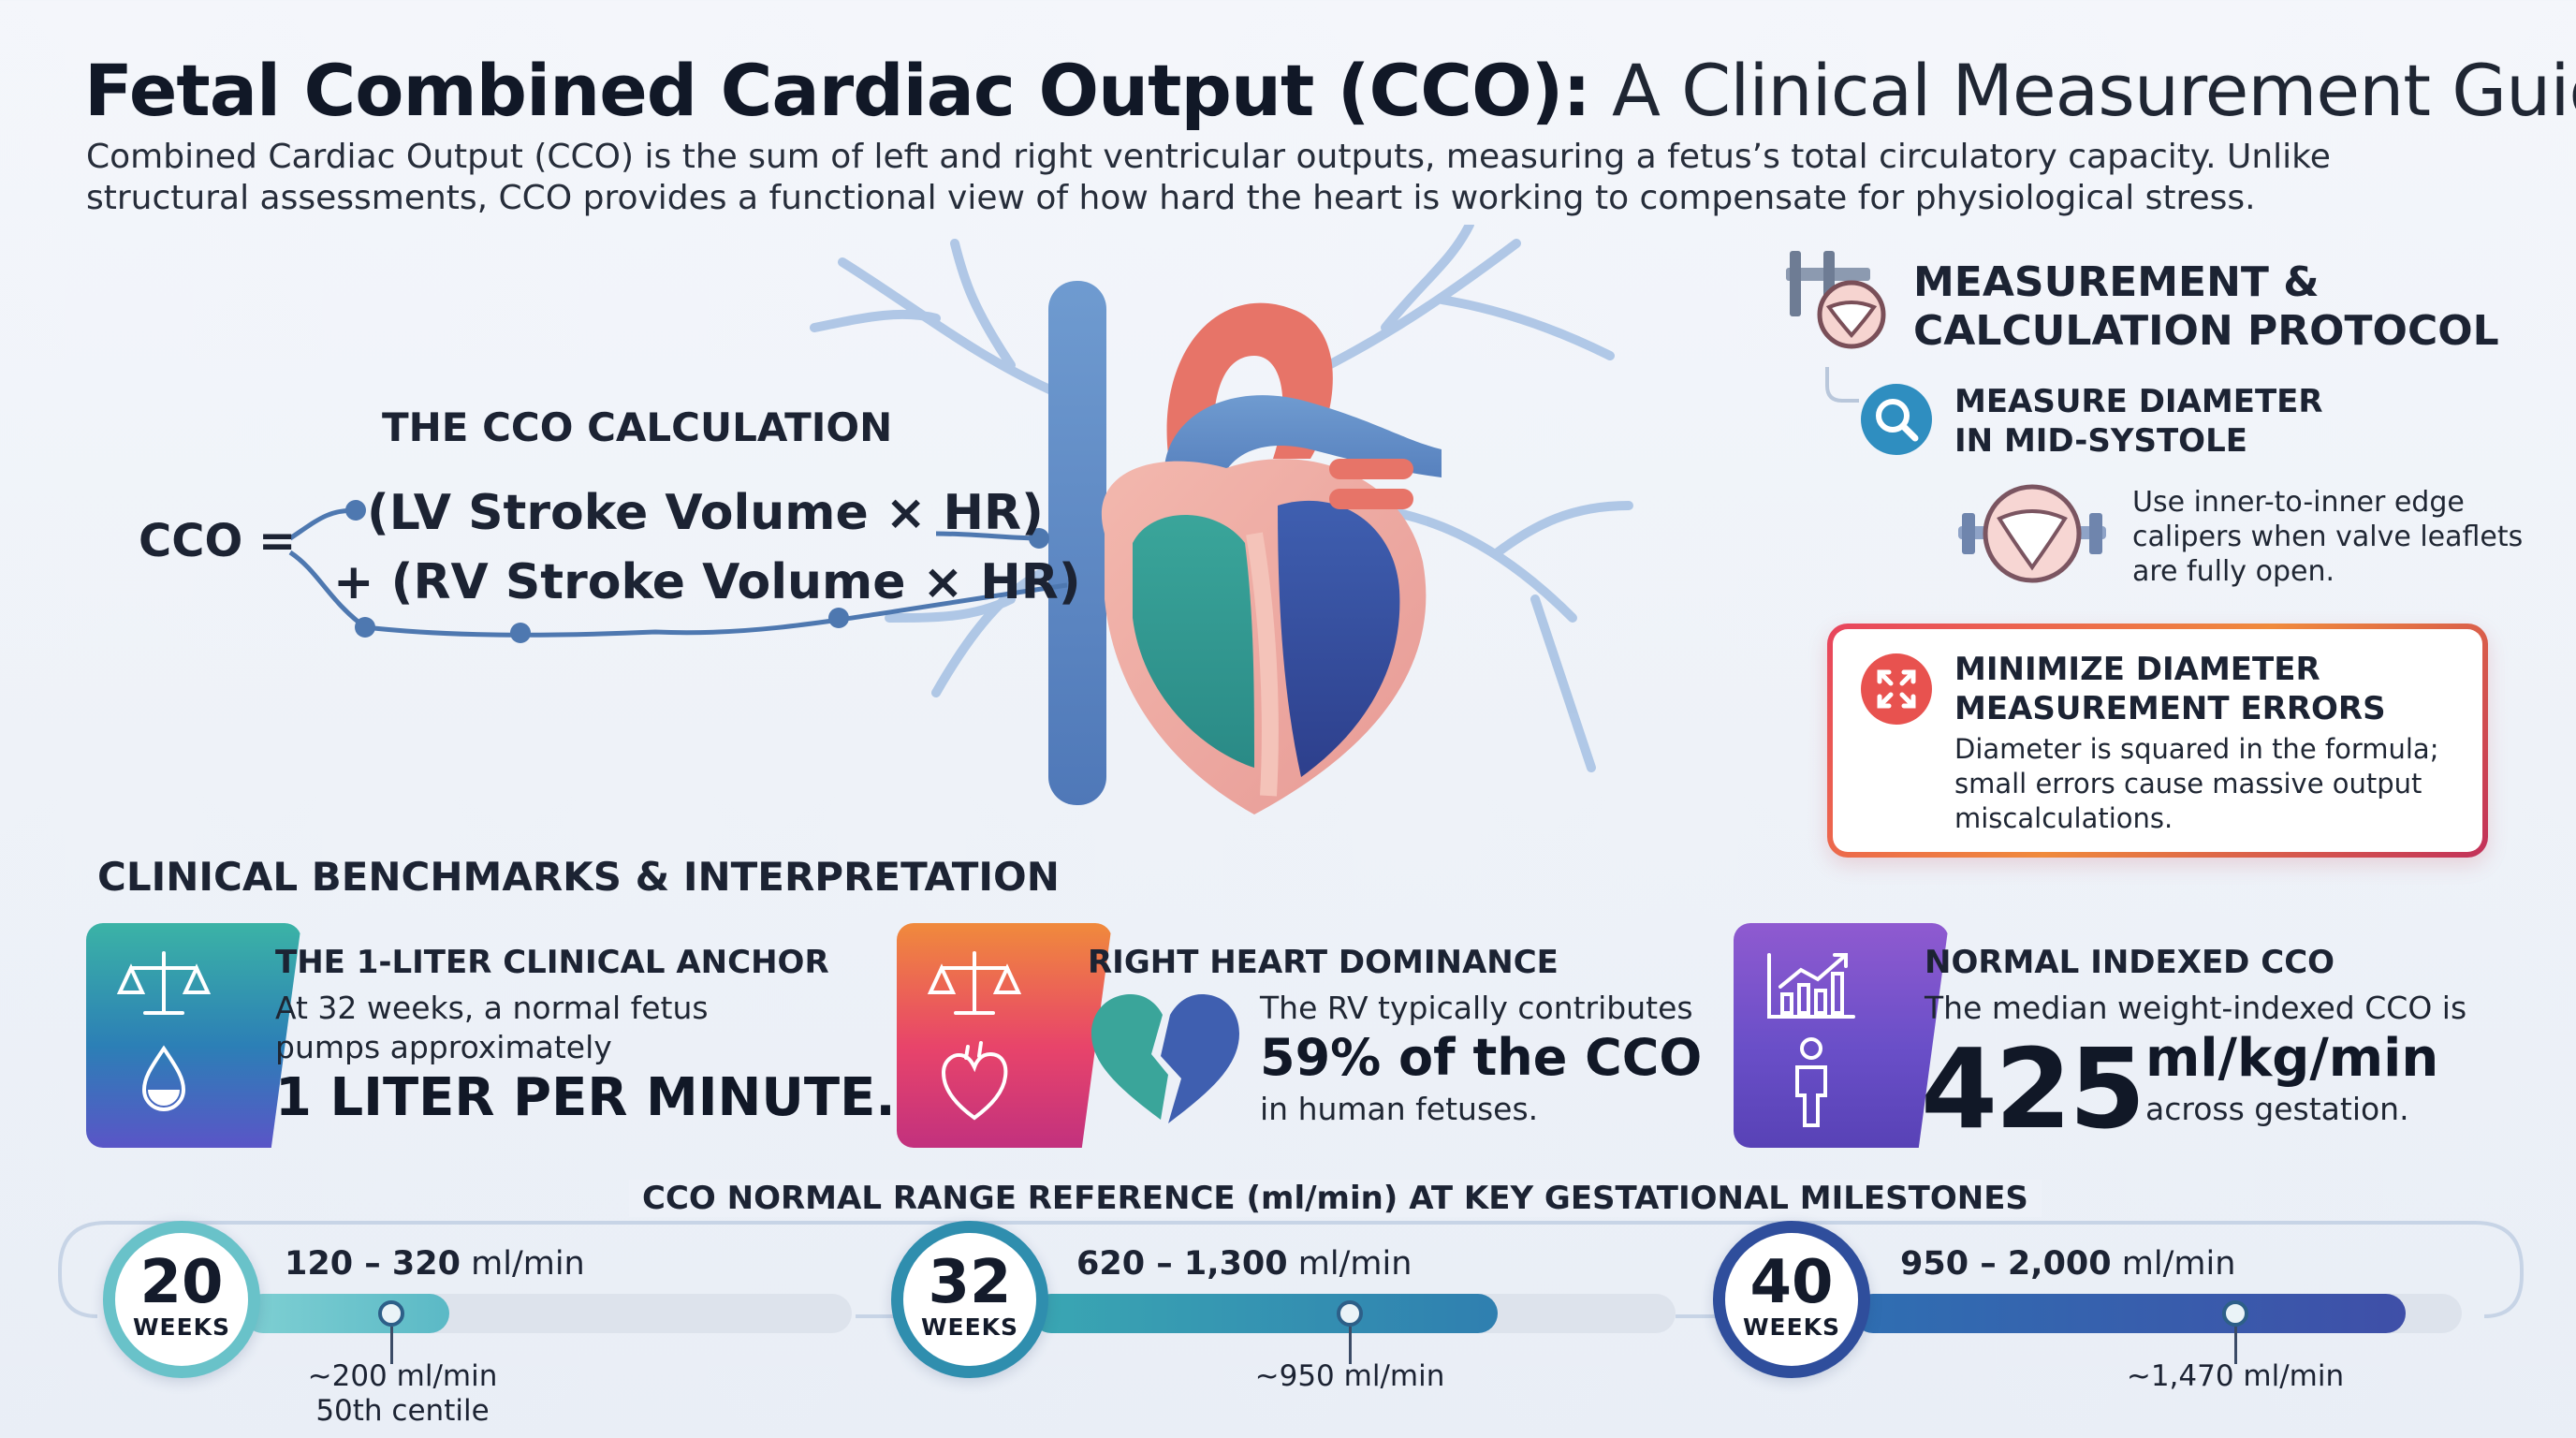 This screenshot has height=1438, width=2576. I want to click on magnifier-icon, so click(1896, 419).